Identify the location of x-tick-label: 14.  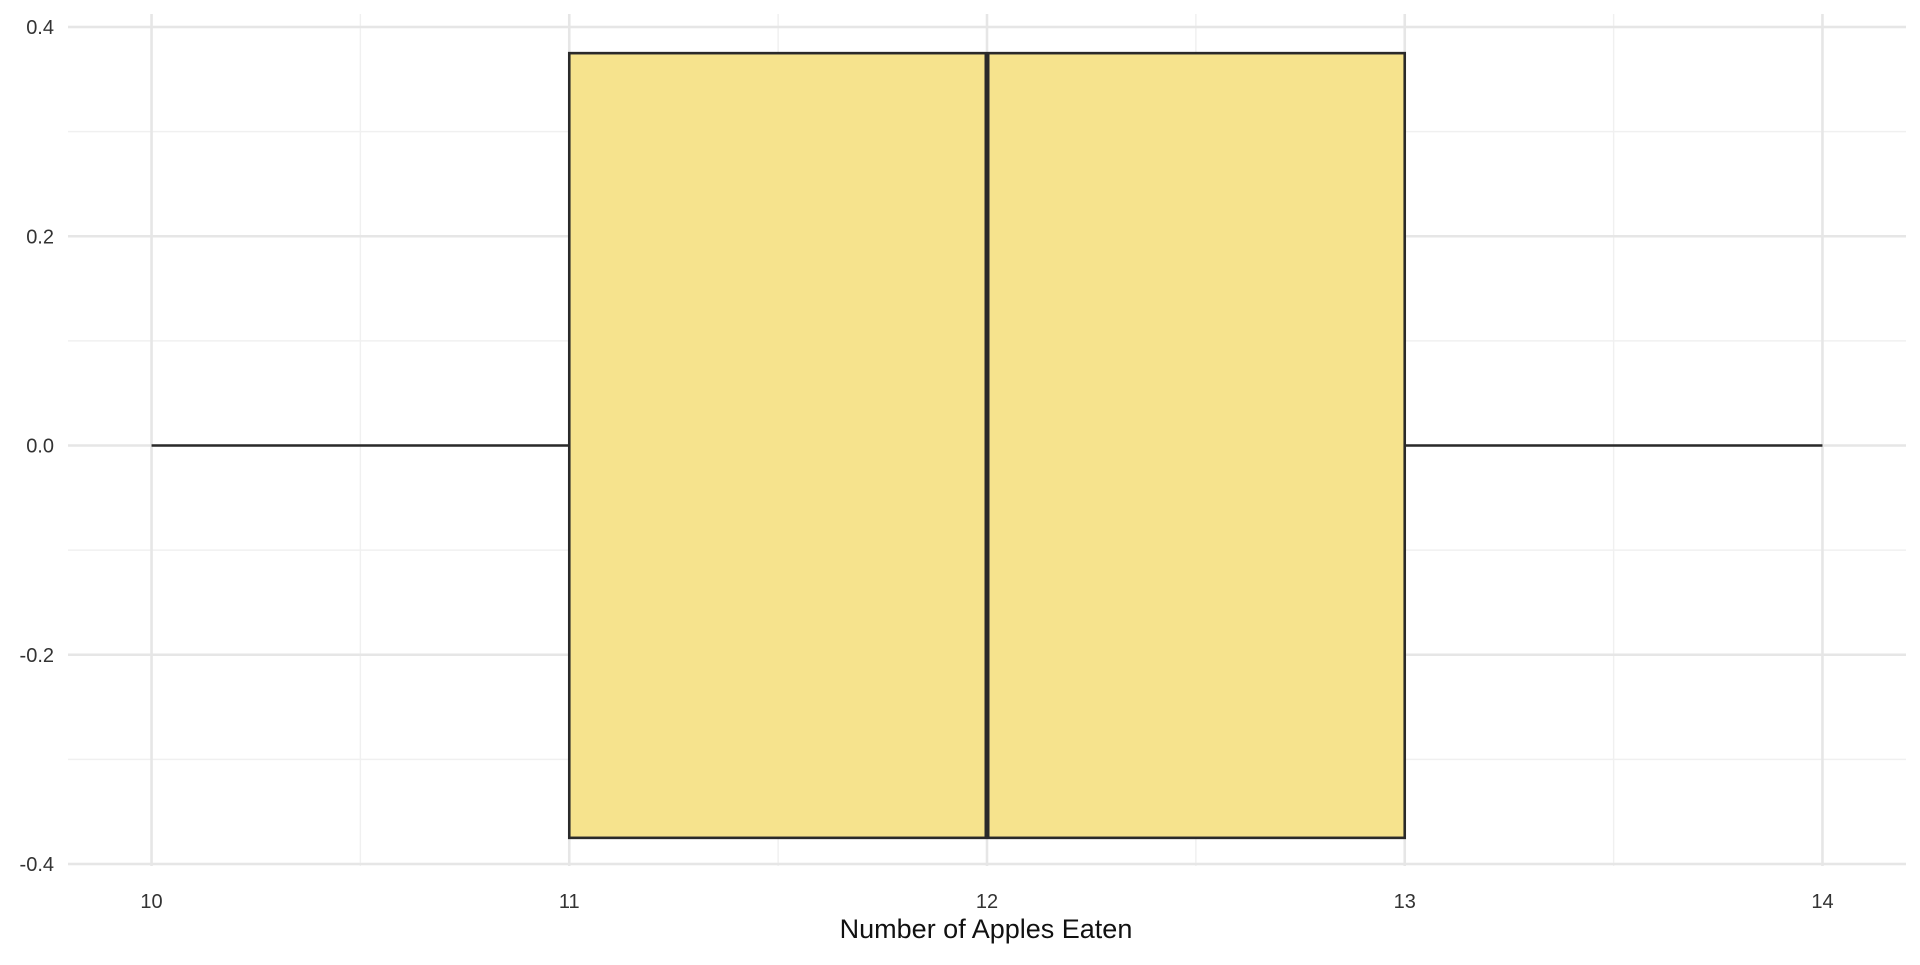
(1822, 902).